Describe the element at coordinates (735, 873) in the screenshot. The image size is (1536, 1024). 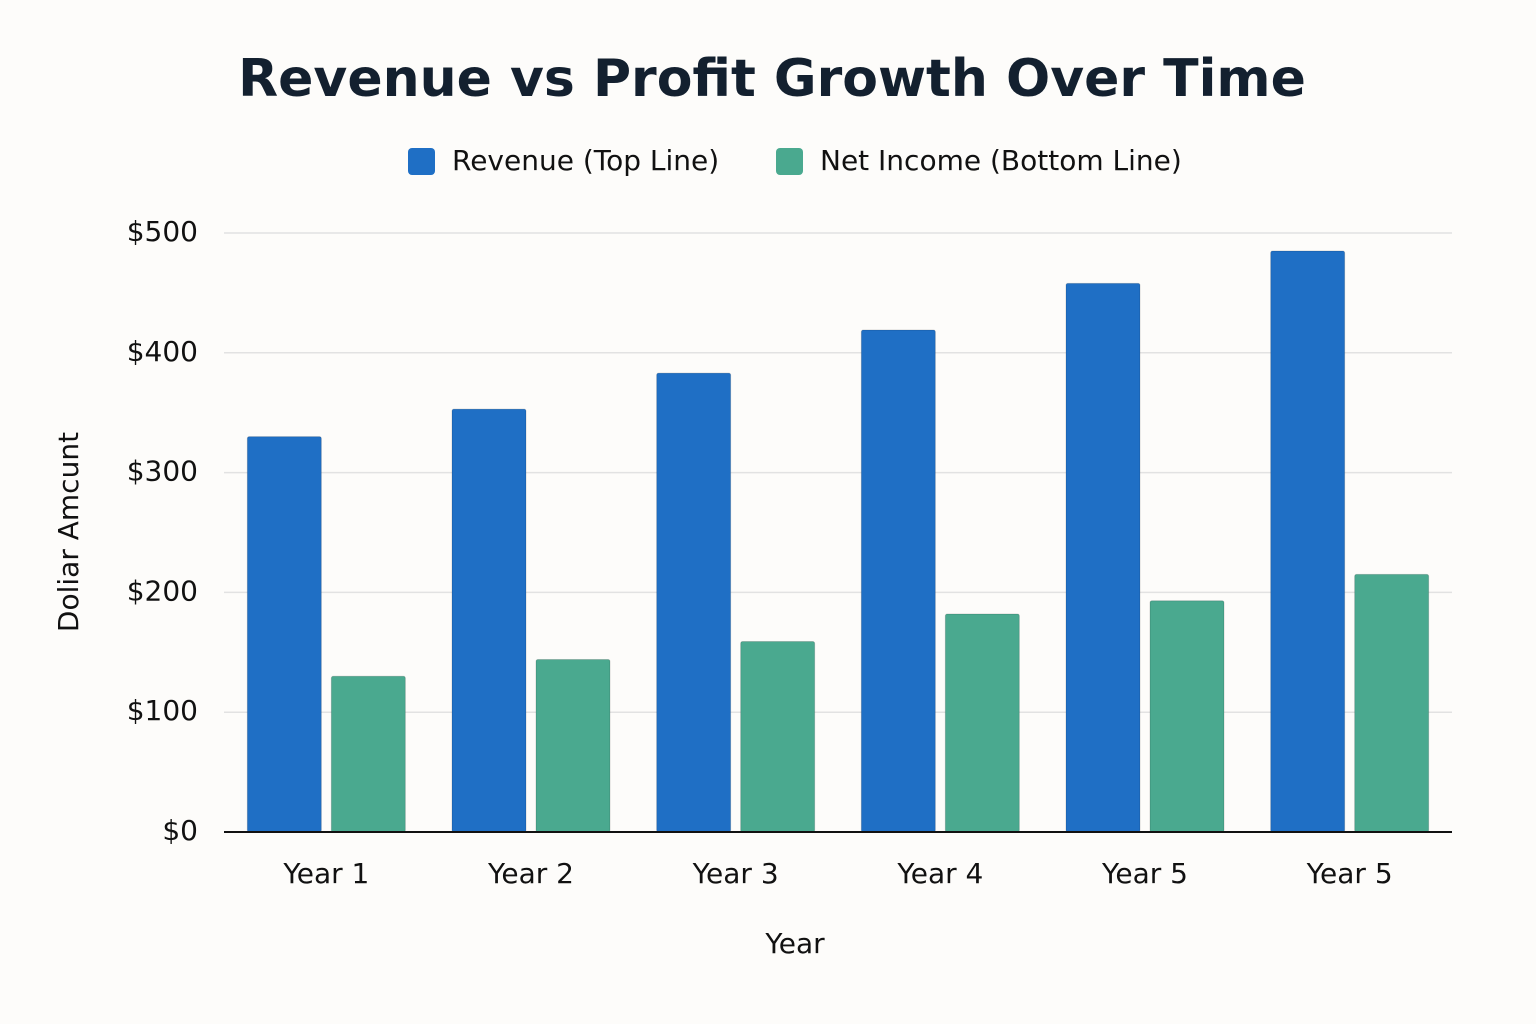
I see `x-tick-label: Year 3` at that location.